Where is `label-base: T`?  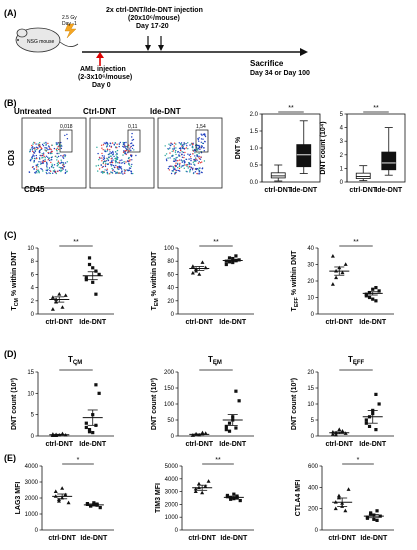
label-base: T is located at coordinates (70, 359).